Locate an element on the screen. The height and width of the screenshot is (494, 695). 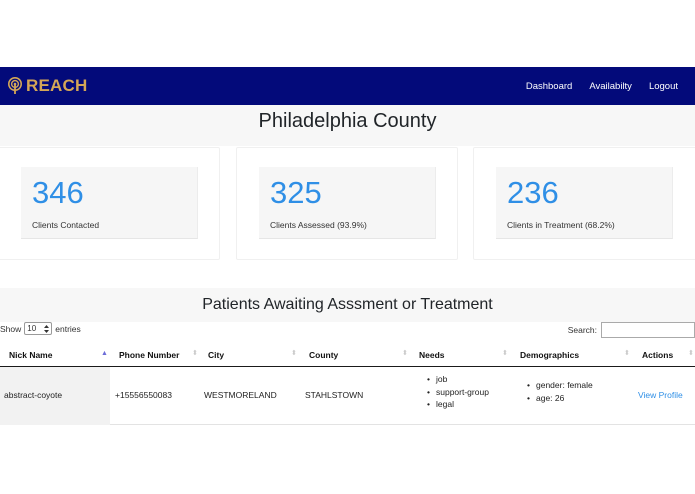
table-search: Search: is located at coordinates (631, 330).